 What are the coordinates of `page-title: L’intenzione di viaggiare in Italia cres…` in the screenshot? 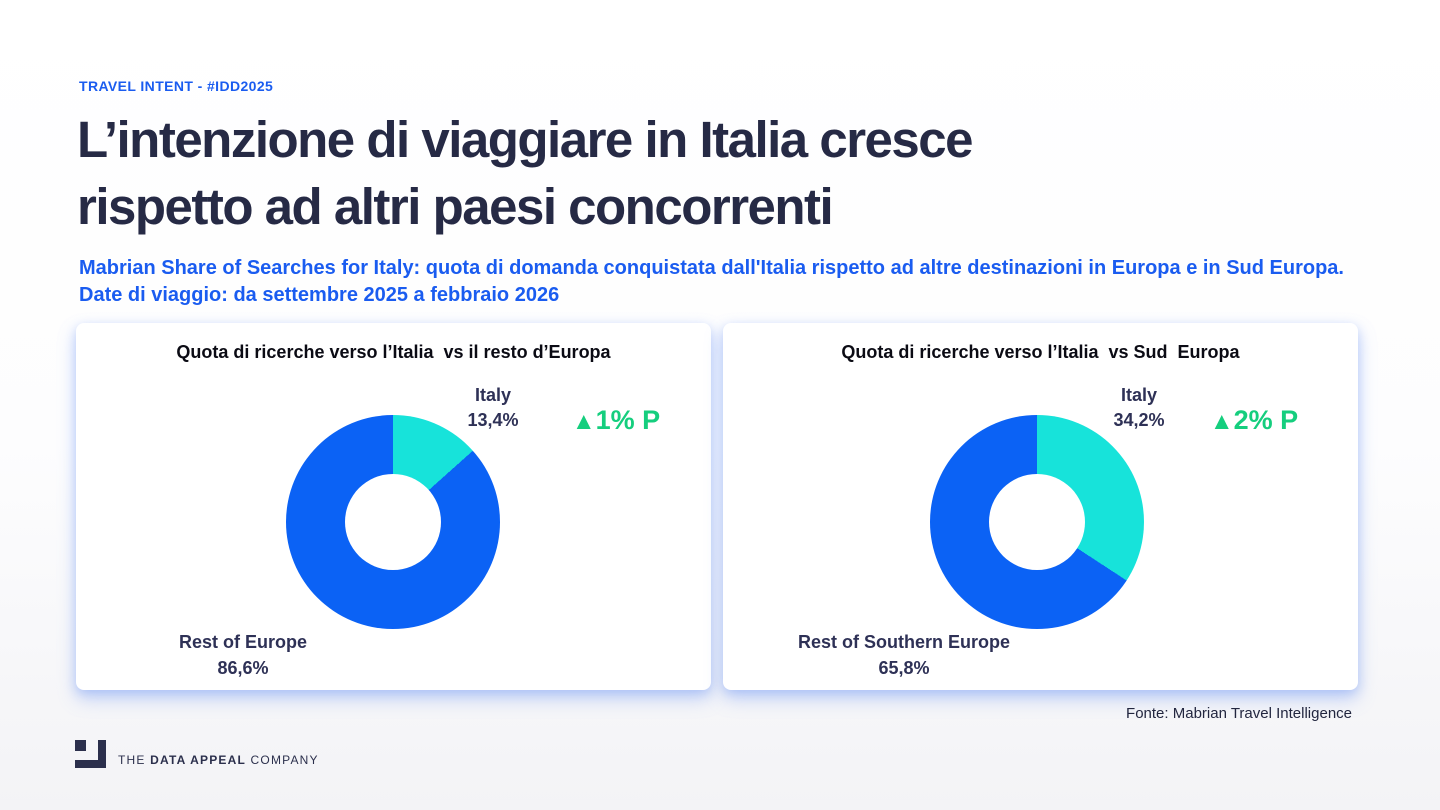 It's located at (727, 173).